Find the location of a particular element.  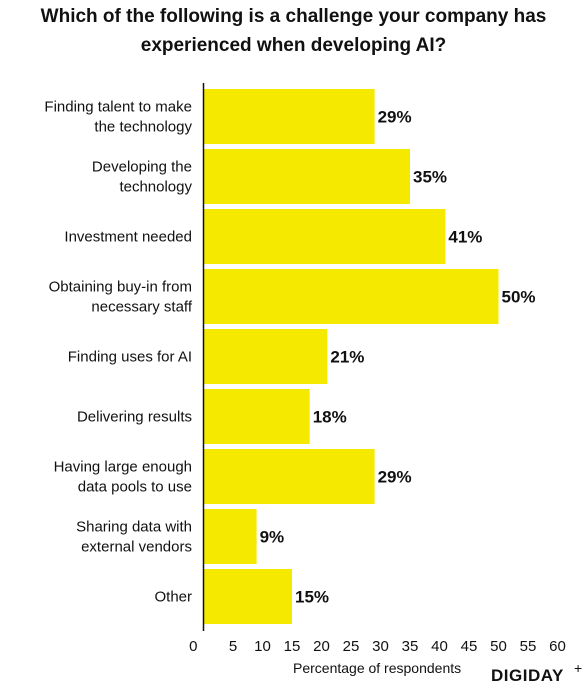

x-tick-label: 15 is located at coordinates (292, 646).